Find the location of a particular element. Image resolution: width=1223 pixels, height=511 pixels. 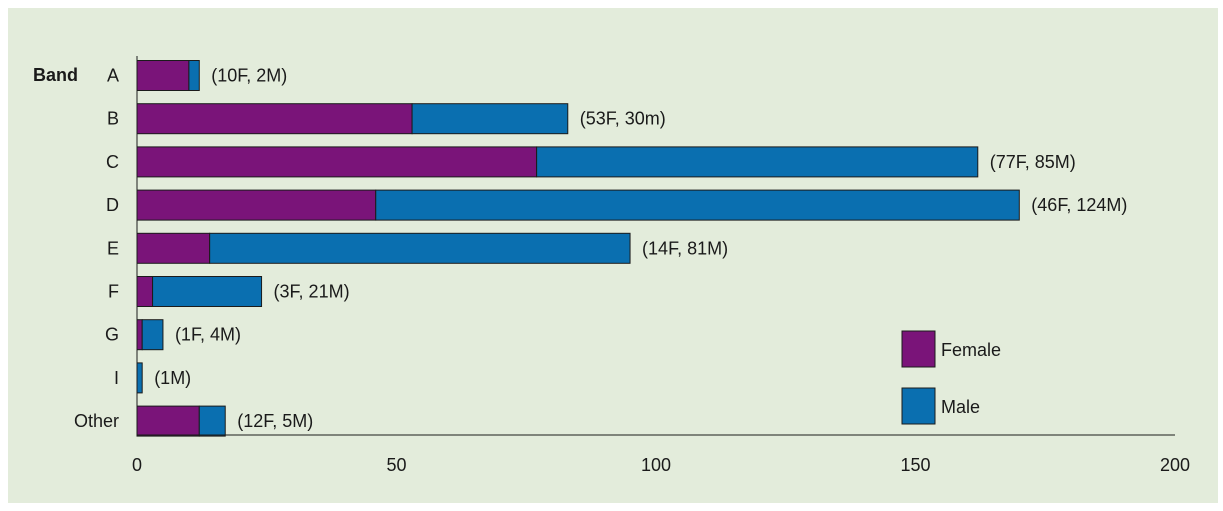

bar-a-male is located at coordinates (194, 75).